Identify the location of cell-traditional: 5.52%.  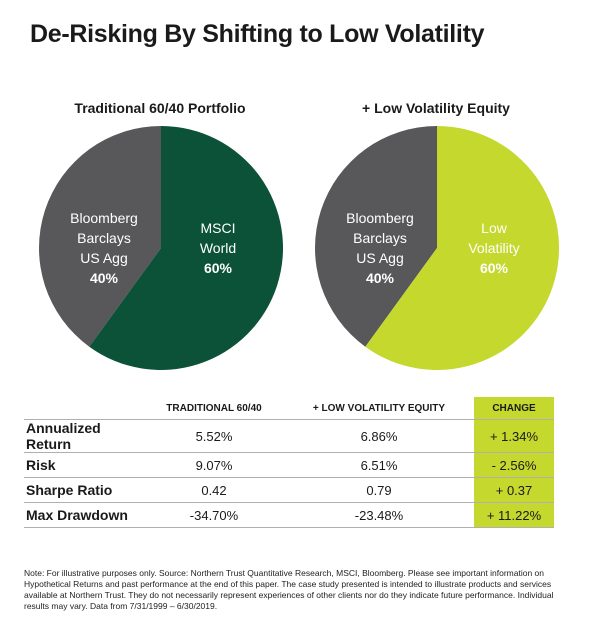
(214, 436).